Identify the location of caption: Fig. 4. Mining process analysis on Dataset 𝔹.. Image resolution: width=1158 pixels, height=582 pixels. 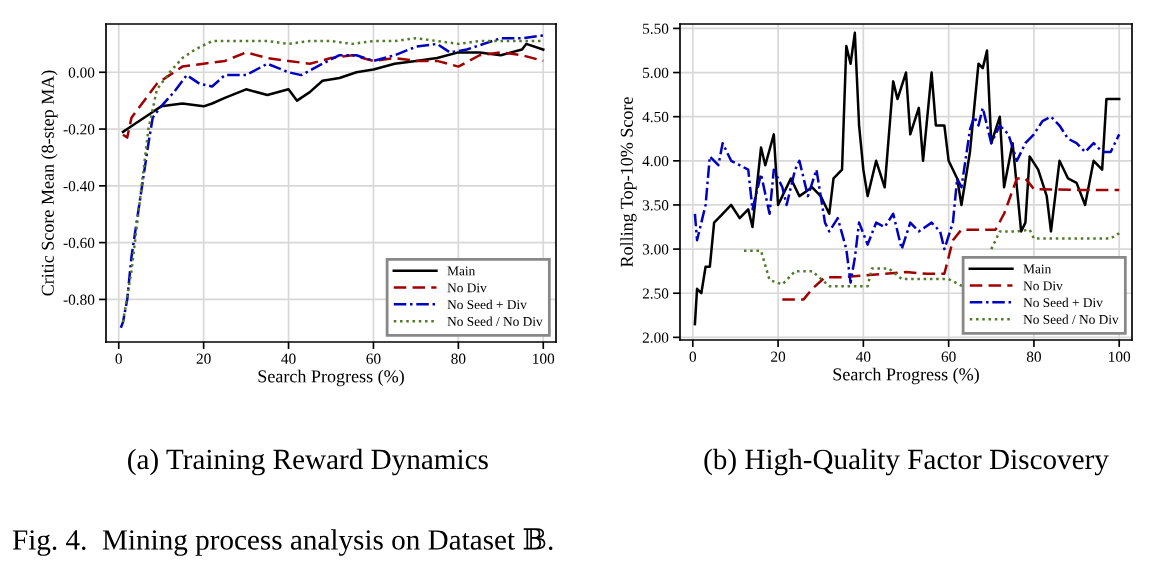
(282, 542).